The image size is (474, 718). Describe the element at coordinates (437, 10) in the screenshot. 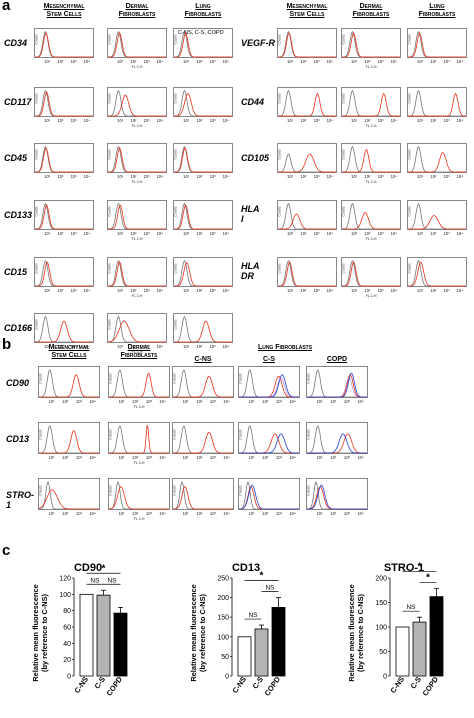

I see `column-header: Lung Fibroblasts` at that location.